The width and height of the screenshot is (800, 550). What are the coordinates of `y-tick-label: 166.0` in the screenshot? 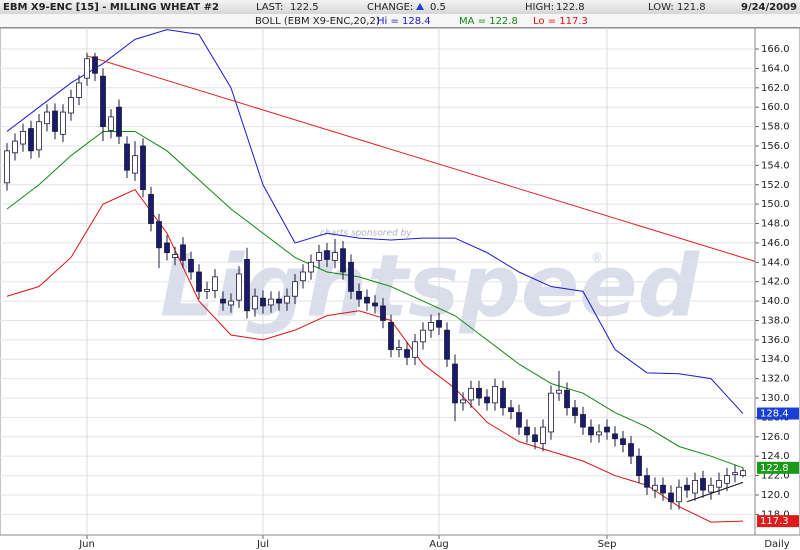 It's located at (775, 49).